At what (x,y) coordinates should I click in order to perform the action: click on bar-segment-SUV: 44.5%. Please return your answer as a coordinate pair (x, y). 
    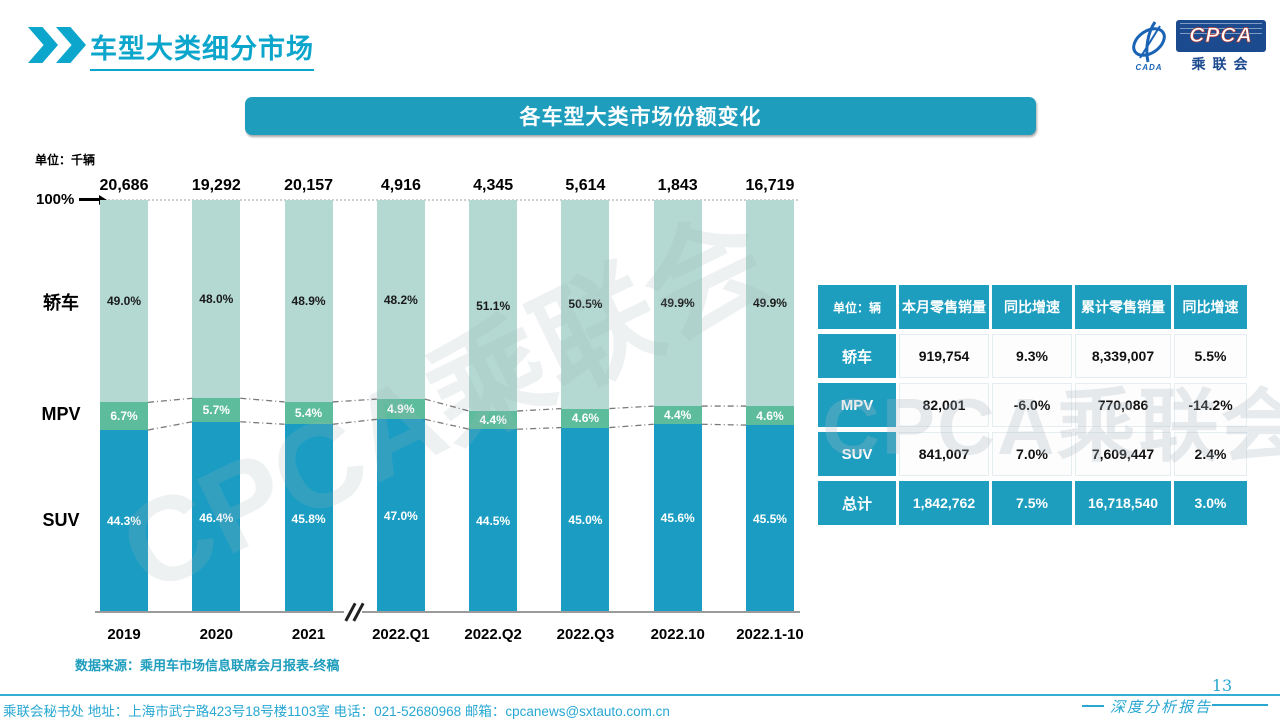
    Looking at the image, I should click on (493, 521).